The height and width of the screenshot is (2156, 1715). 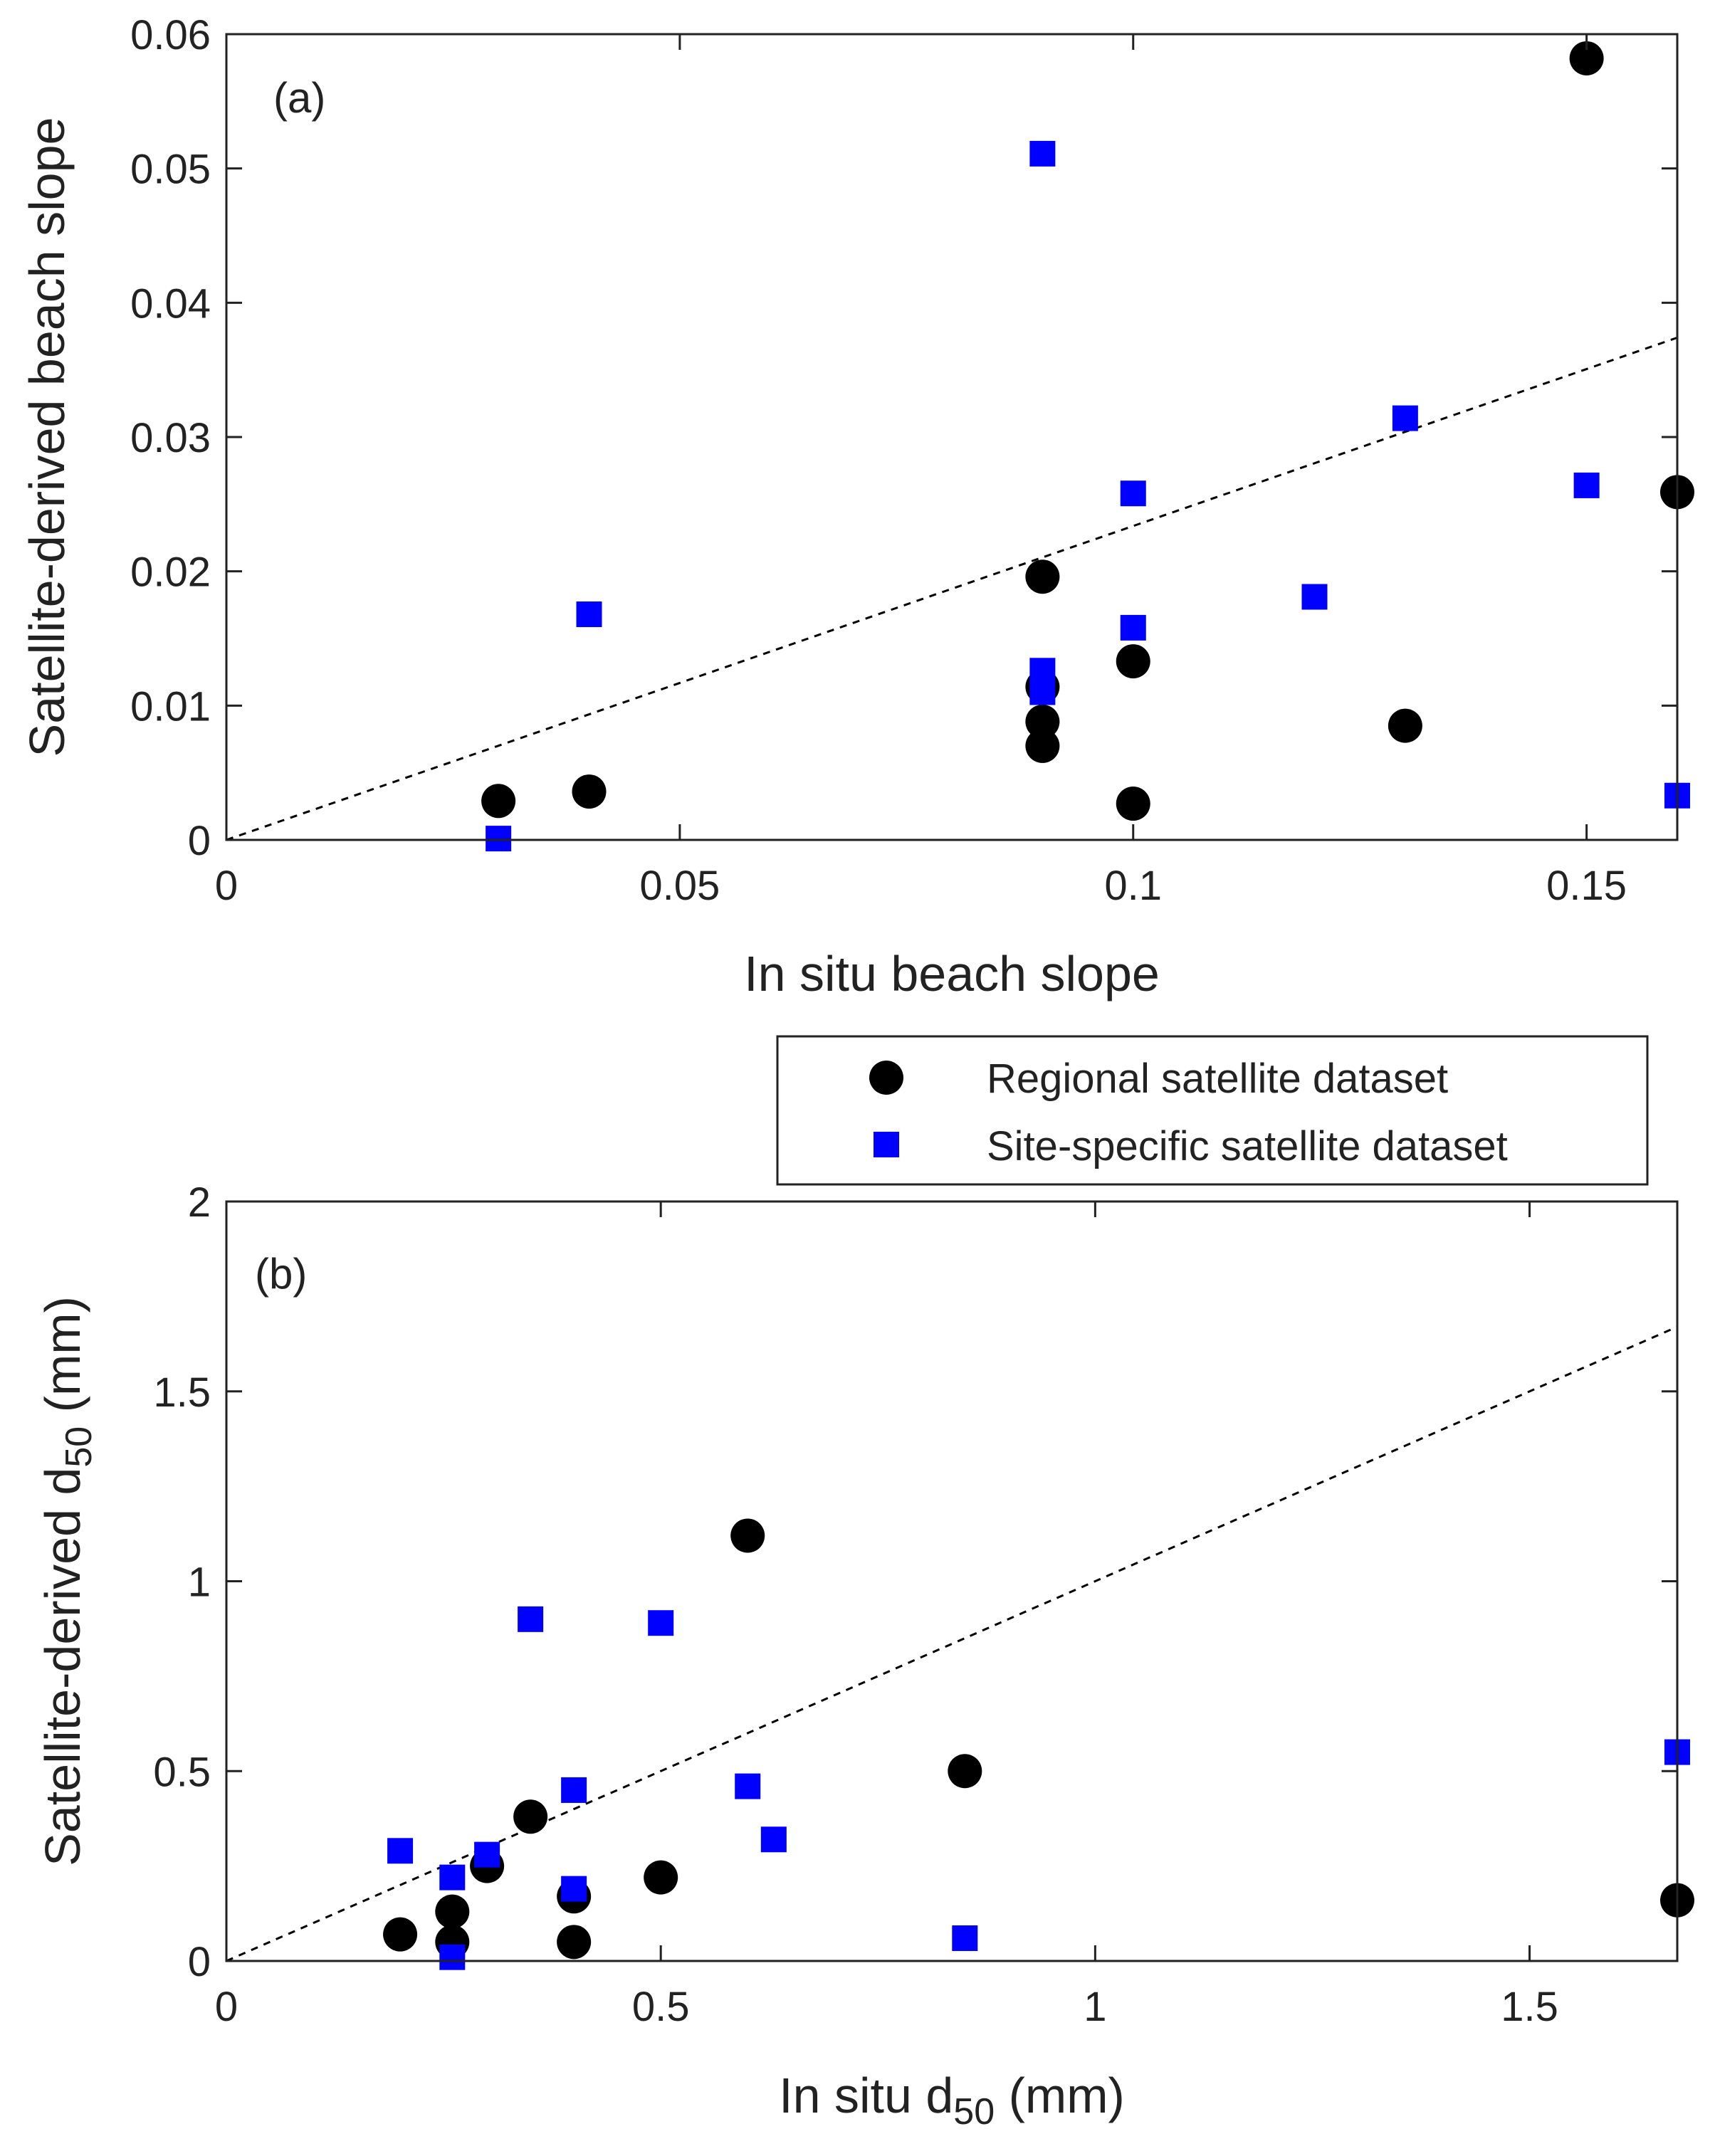 What do you see at coordinates (1247, 1146) in the screenshot?
I see `legend-label-site-specific: Site-specific satellite dataset` at bounding box center [1247, 1146].